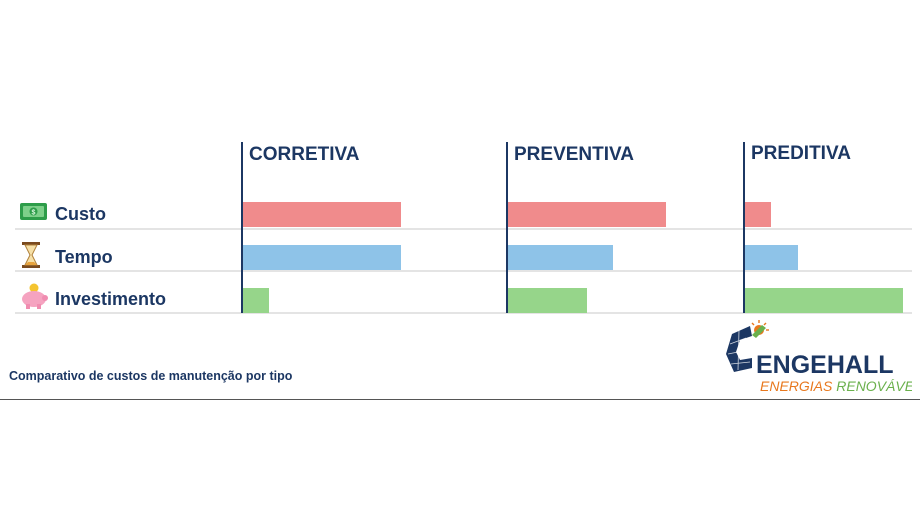 Image resolution: width=920 pixels, height=518 pixels. What do you see at coordinates (31, 255) in the screenshot?
I see `hourglass-icon` at bounding box center [31, 255].